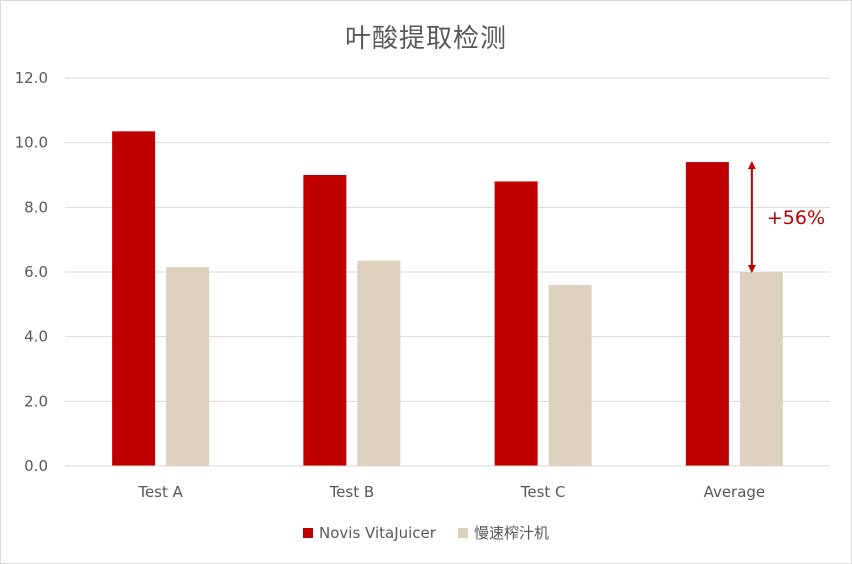 Image resolution: width=852 pixels, height=564 pixels. What do you see at coordinates (352, 492) in the screenshot?
I see `x-tick-label: Test B` at bounding box center [352, 492].